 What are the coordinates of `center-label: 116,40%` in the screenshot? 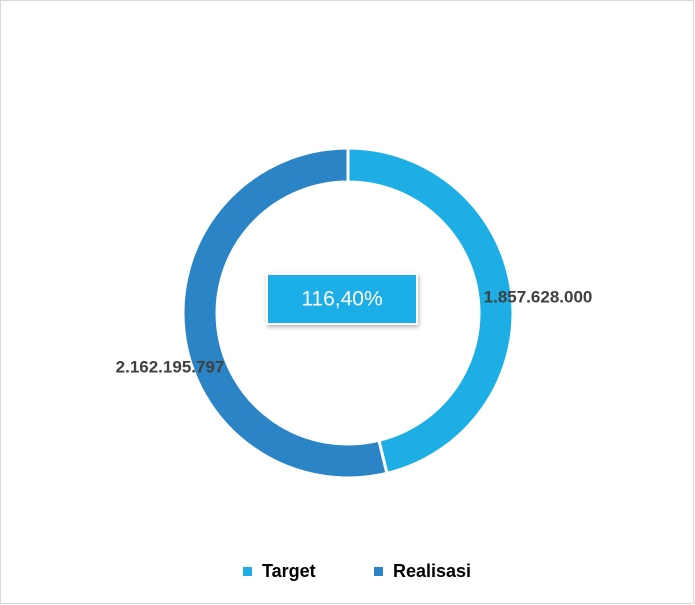 It's located at (341, 299).